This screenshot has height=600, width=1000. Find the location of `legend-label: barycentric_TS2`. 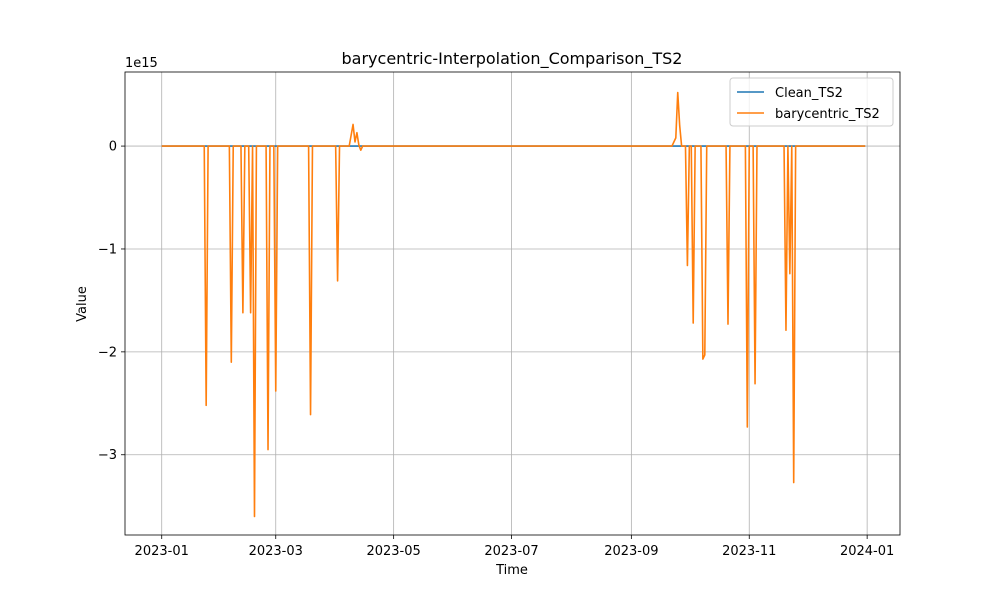

legend-label: barycentric_TS2 is located at coordinates (827, 114).